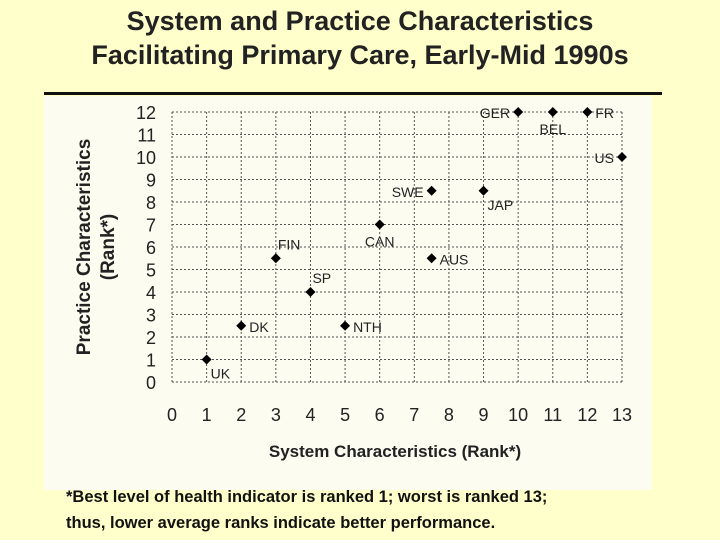 The image size is (720, 540). Describe the element at coordinates (552, 112) in the screenshot. I see `point-bel` at that location.